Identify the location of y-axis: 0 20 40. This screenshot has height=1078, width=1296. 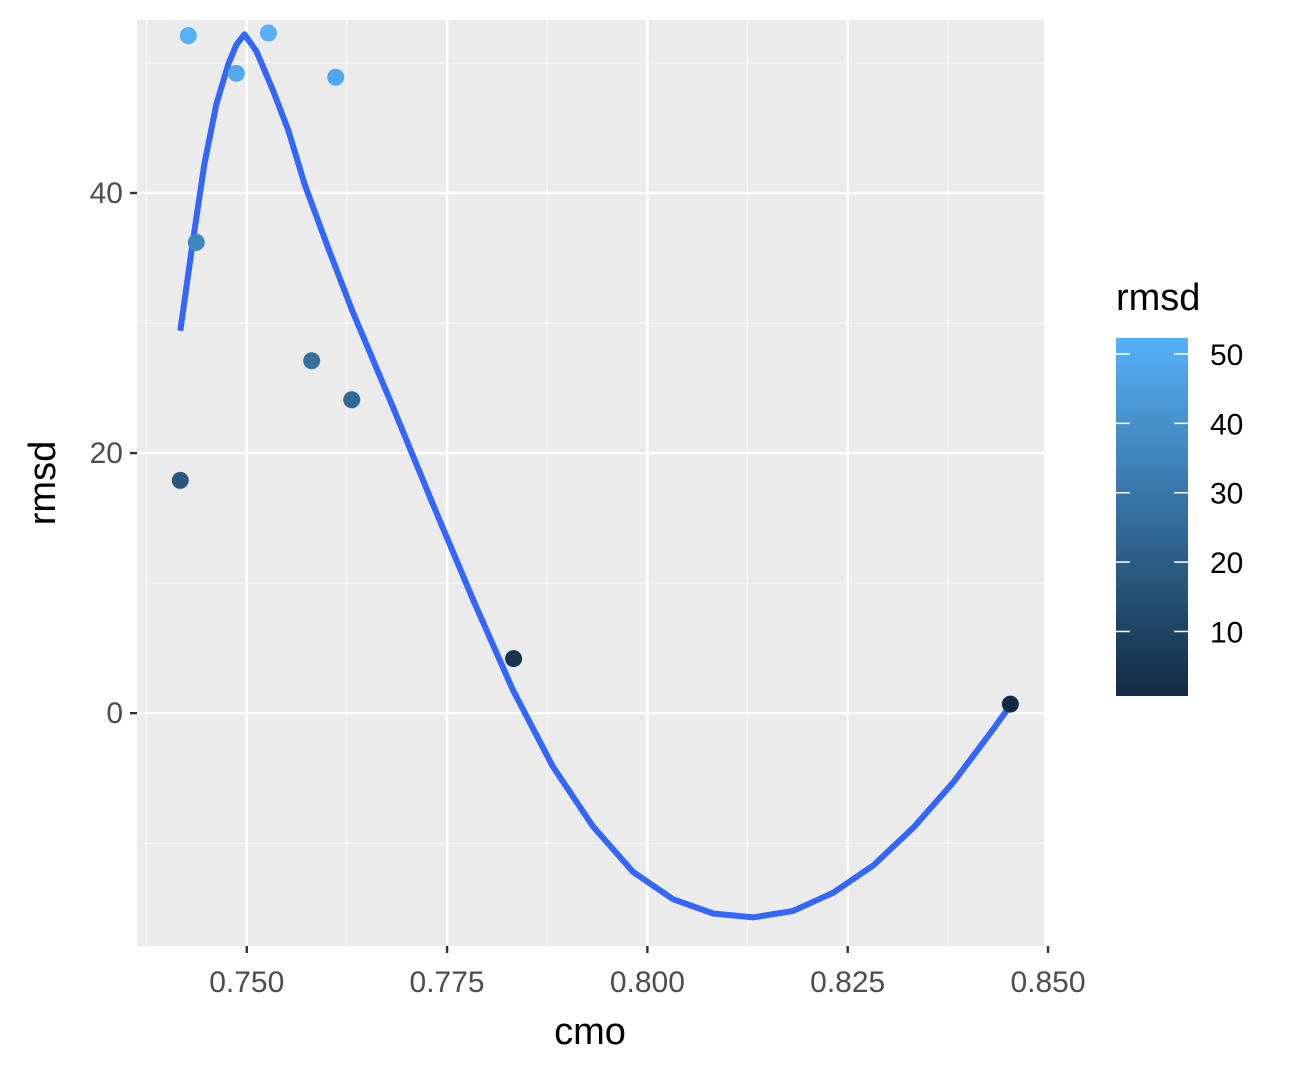
(113, 453).